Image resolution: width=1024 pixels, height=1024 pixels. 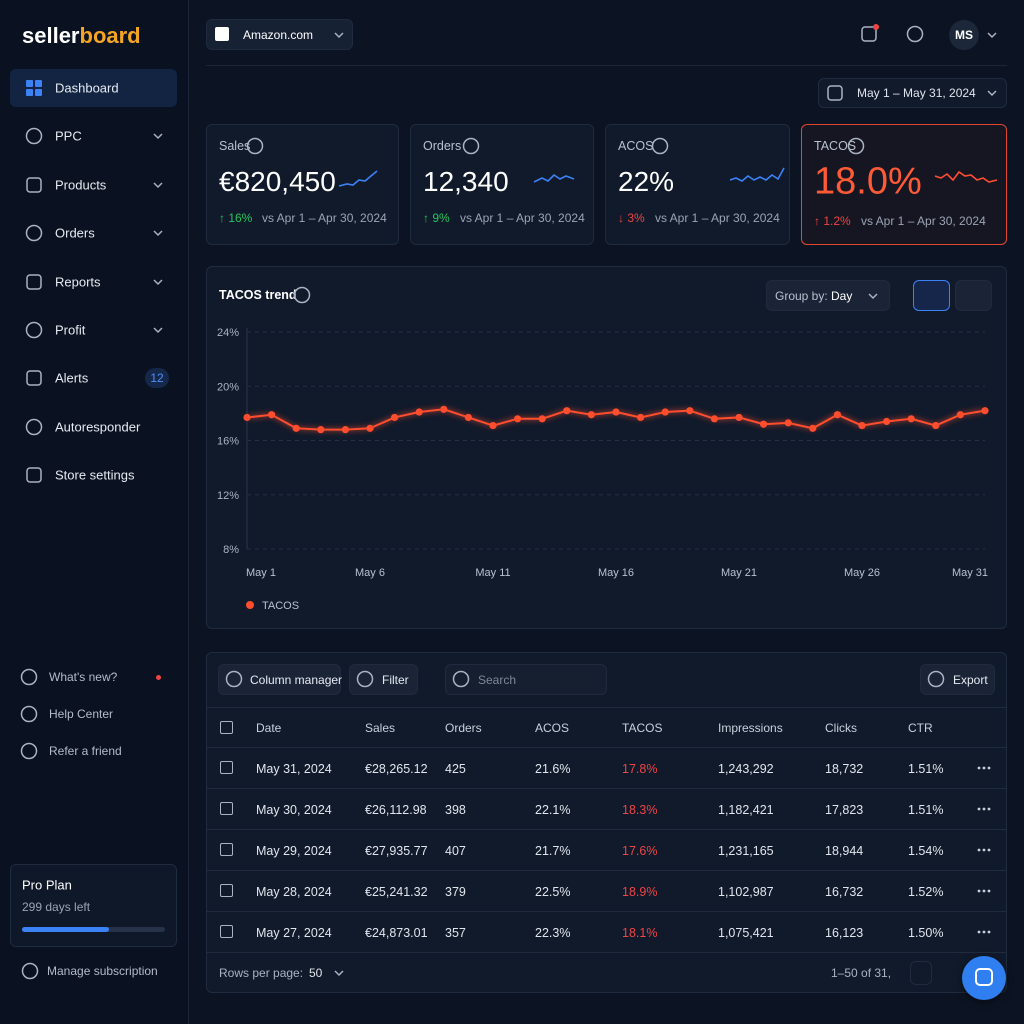 I want to click on cell: 1.52%, so click(x=926, y=892).